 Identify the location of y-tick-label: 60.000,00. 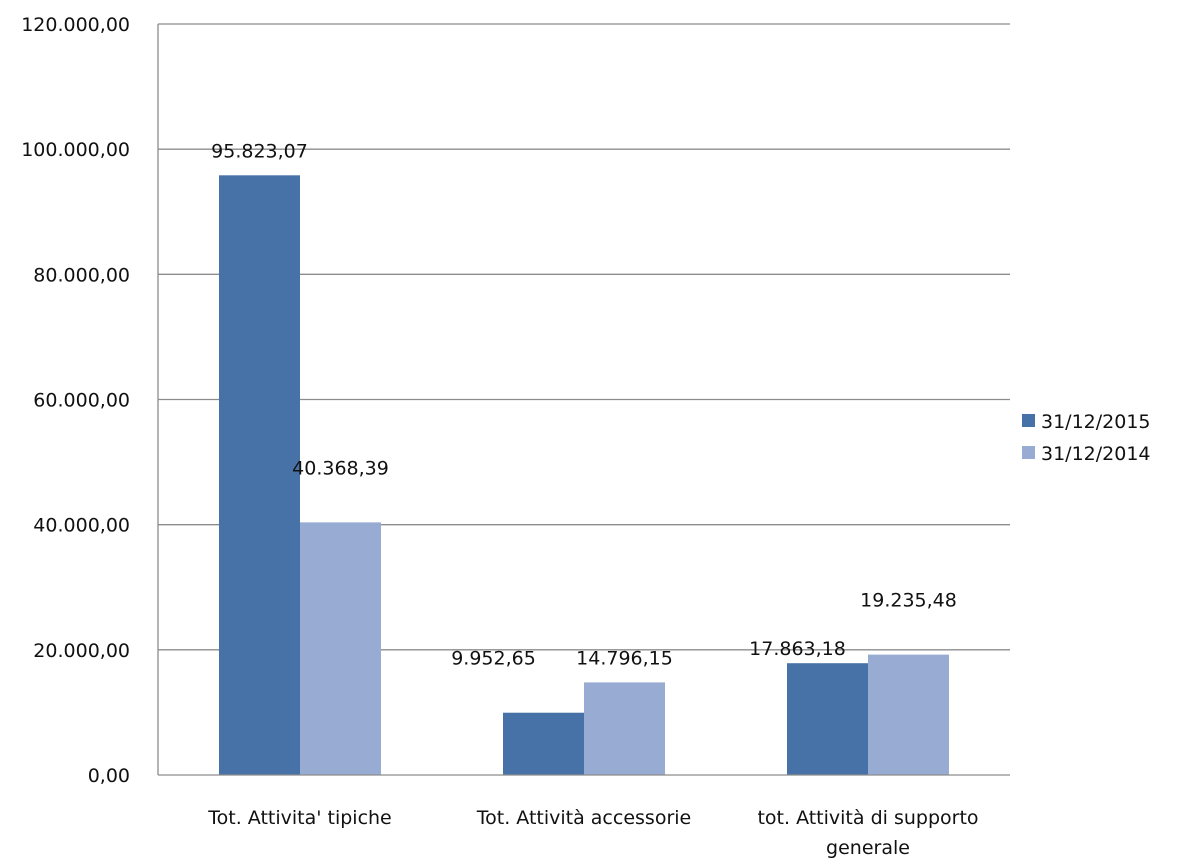
(81, 401).